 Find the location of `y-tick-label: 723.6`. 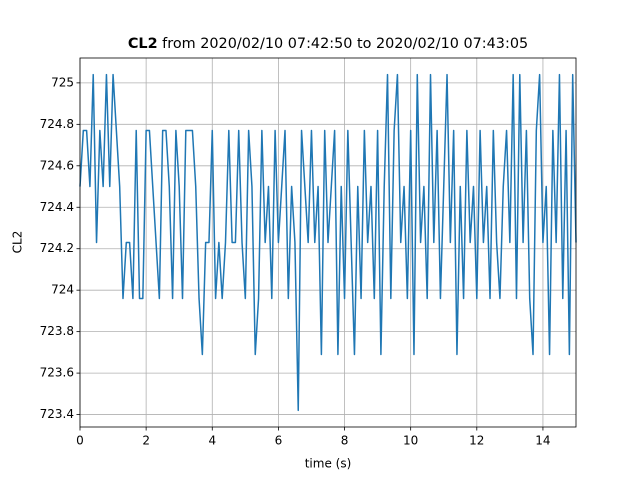

y-tick-label: 723.6 is located at coordinates (57, 373).